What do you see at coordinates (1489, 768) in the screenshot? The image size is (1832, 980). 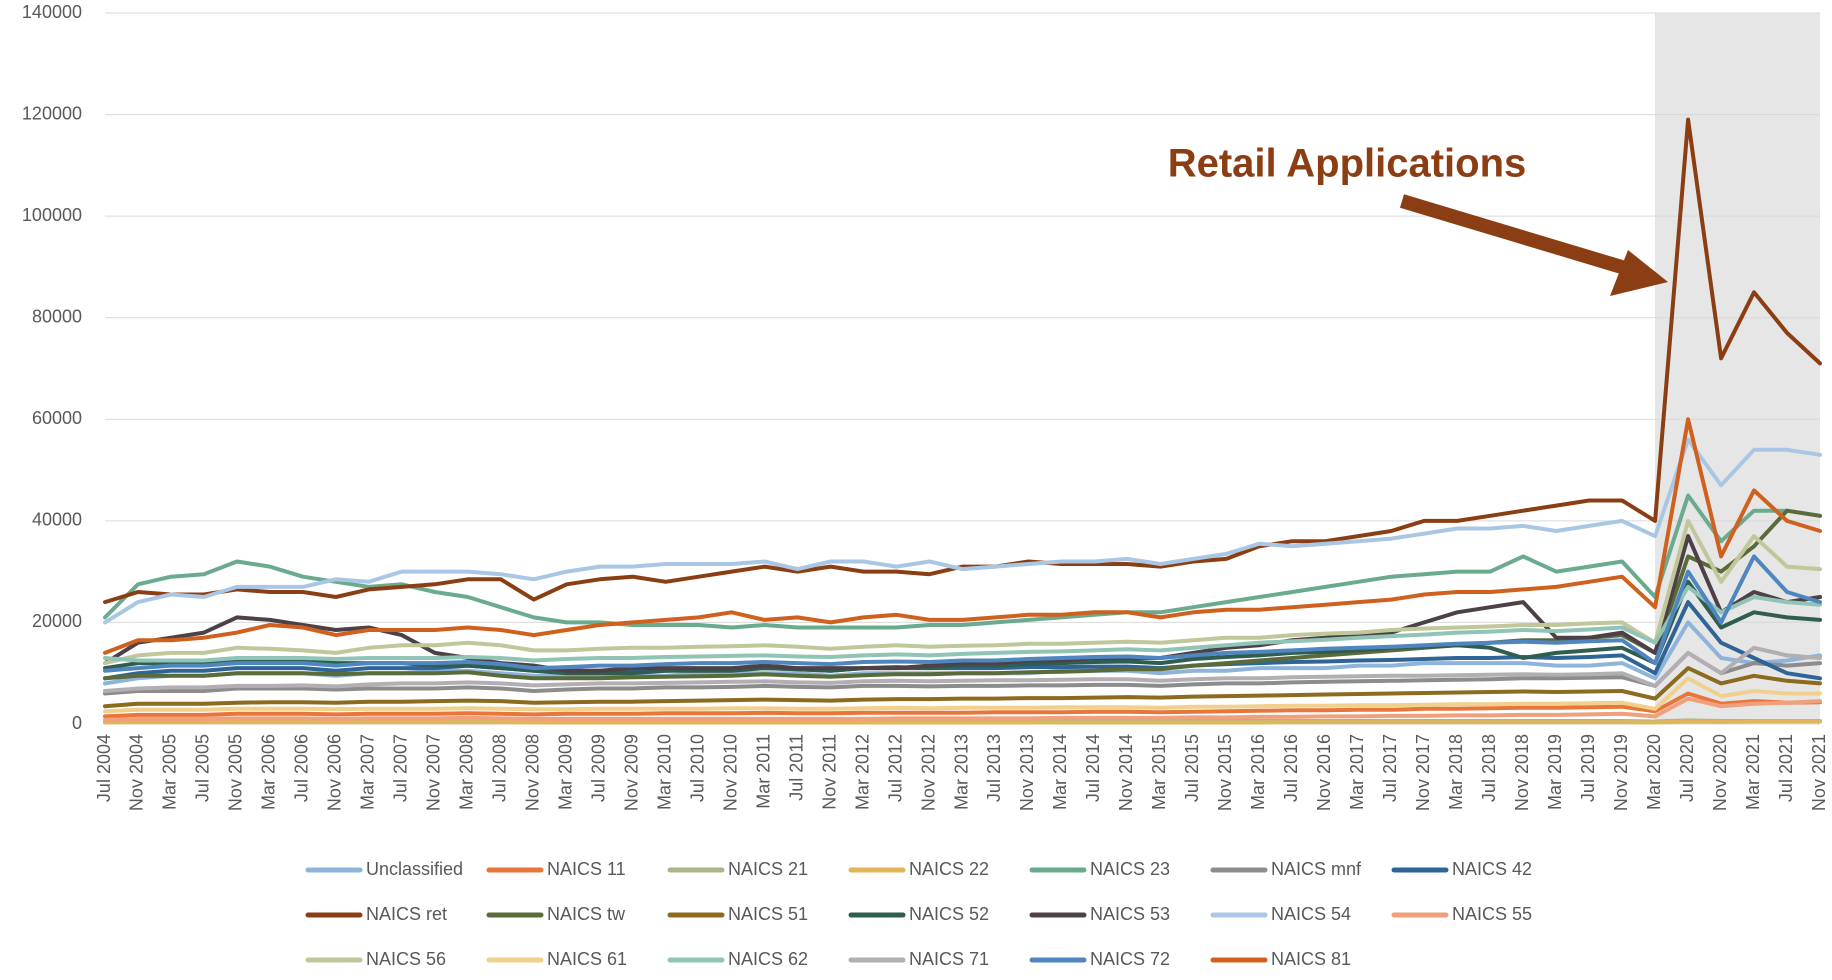 I see `x-tick-label: Jul 2018` at bounding box center [1489, 768].